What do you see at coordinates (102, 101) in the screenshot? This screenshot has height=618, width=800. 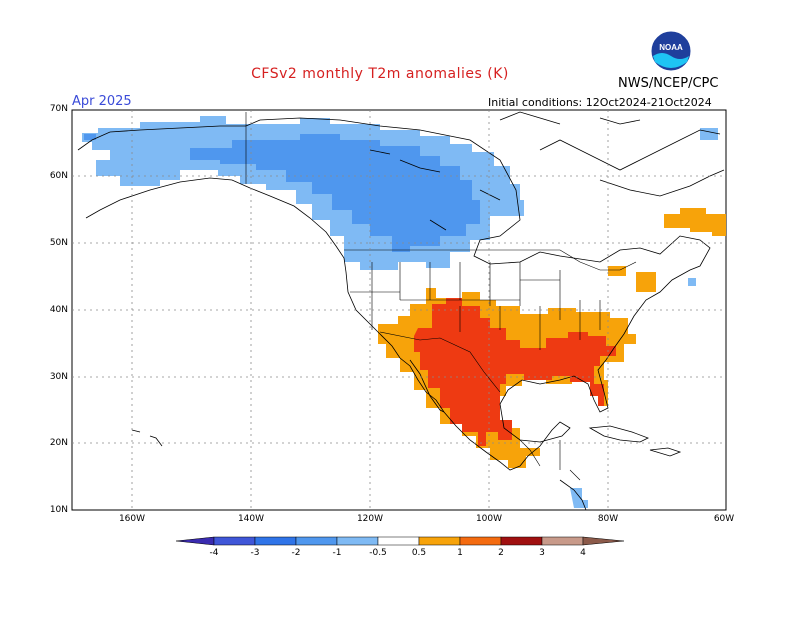 I see `valid-month: Apr 2025` at bounding box center [102, 101].